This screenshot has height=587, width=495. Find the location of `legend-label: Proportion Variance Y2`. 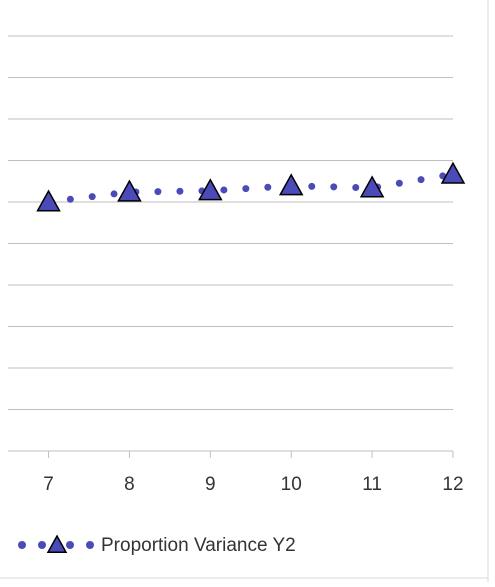

legend-label: Proportion Variance Y2 is located at coordinates (198, 545).